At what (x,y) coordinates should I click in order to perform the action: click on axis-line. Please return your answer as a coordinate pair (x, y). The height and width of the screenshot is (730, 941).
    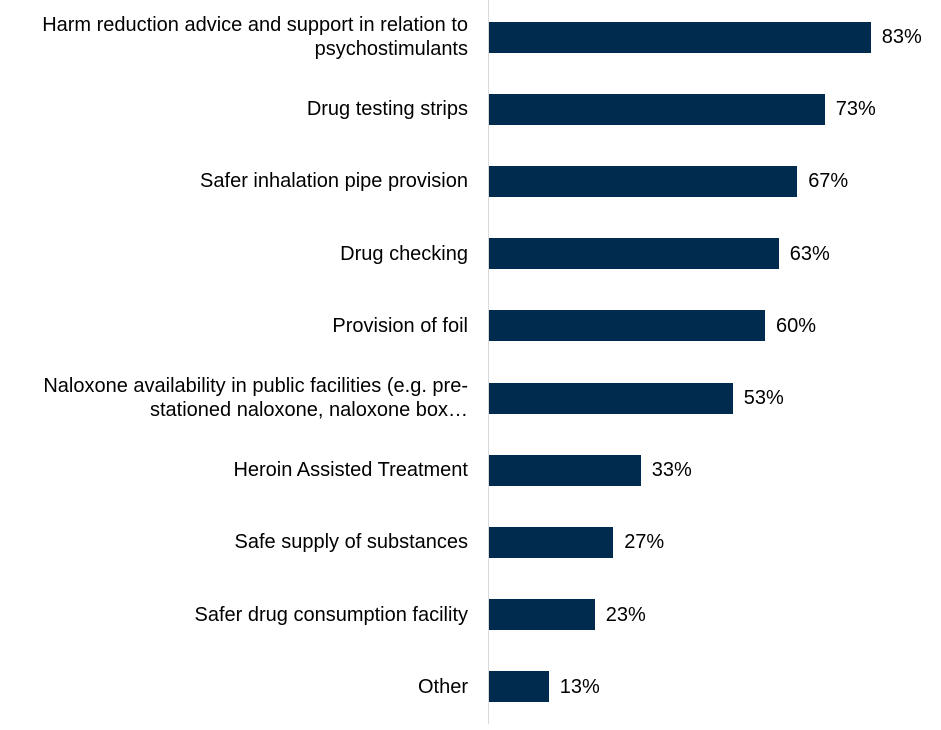
    Looking at the image, I should click on (488, 362).